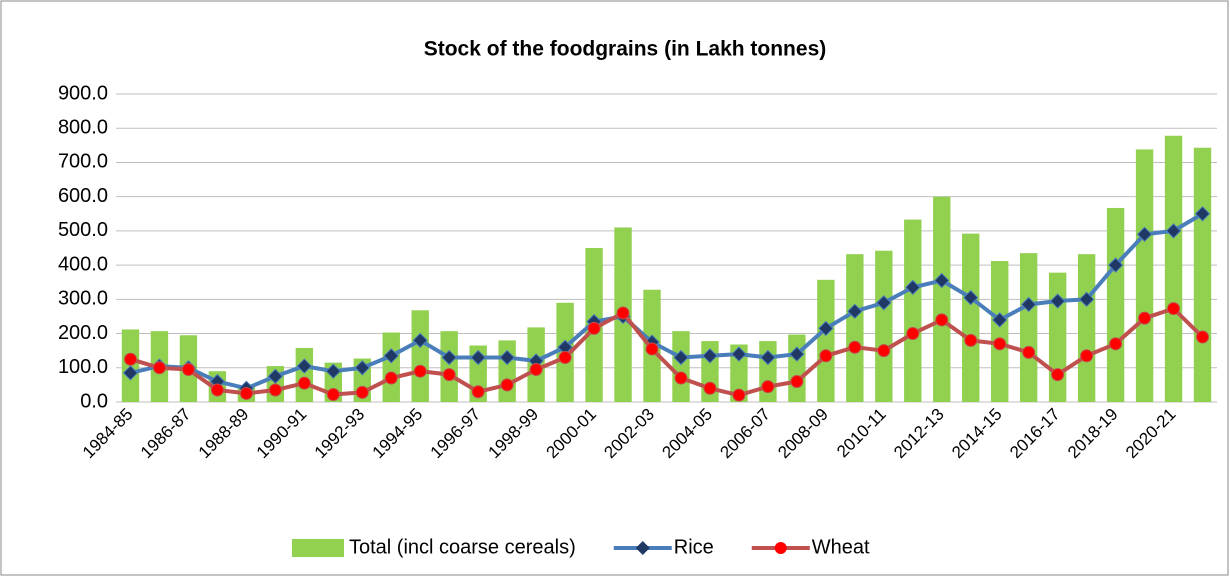 The width and height of the screenshot is (1230, 577). Describe the element at coordinates (83, 367) in the screenshot. I see `y-tick-label: 100.0` at that location.